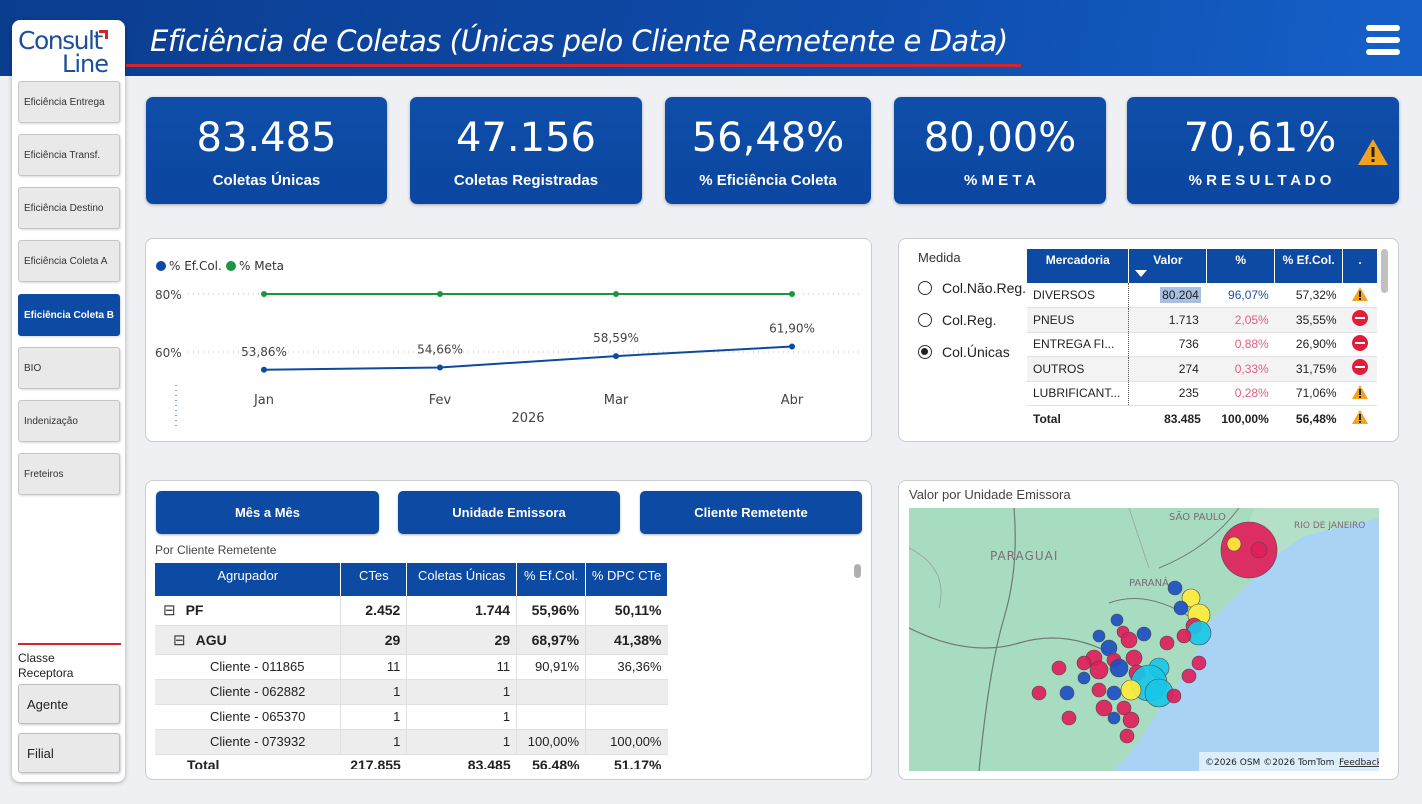 The height and width of the screenshot is (804, 1422). What do you see at coordinates (411, 716) in the screenshot?
I see `cliente-row: Cliente - 065370 1 1` at bounding box center [411, 716].